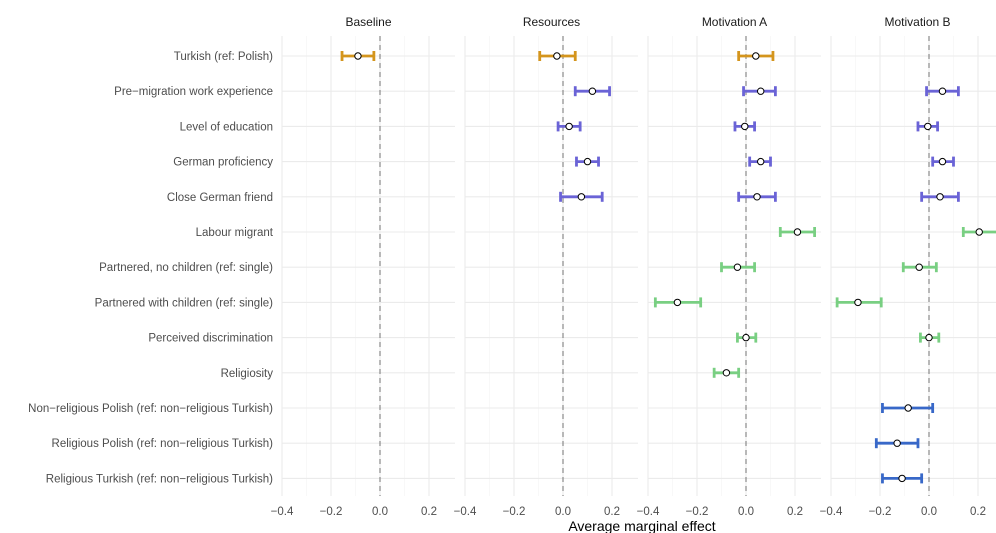  Describe the element at coordinates (235, 233) in the screenshot. I see `row-label: Labour migrant` at that location.